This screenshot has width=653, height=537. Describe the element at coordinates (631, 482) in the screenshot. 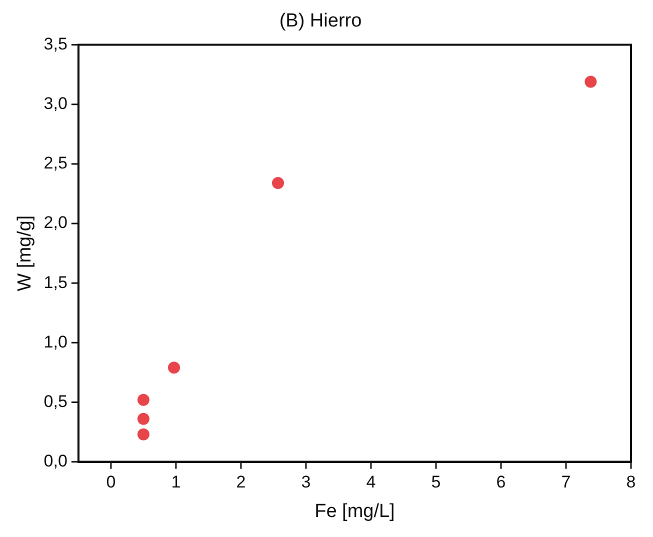

I see `x-tick-label: 8` at that location.